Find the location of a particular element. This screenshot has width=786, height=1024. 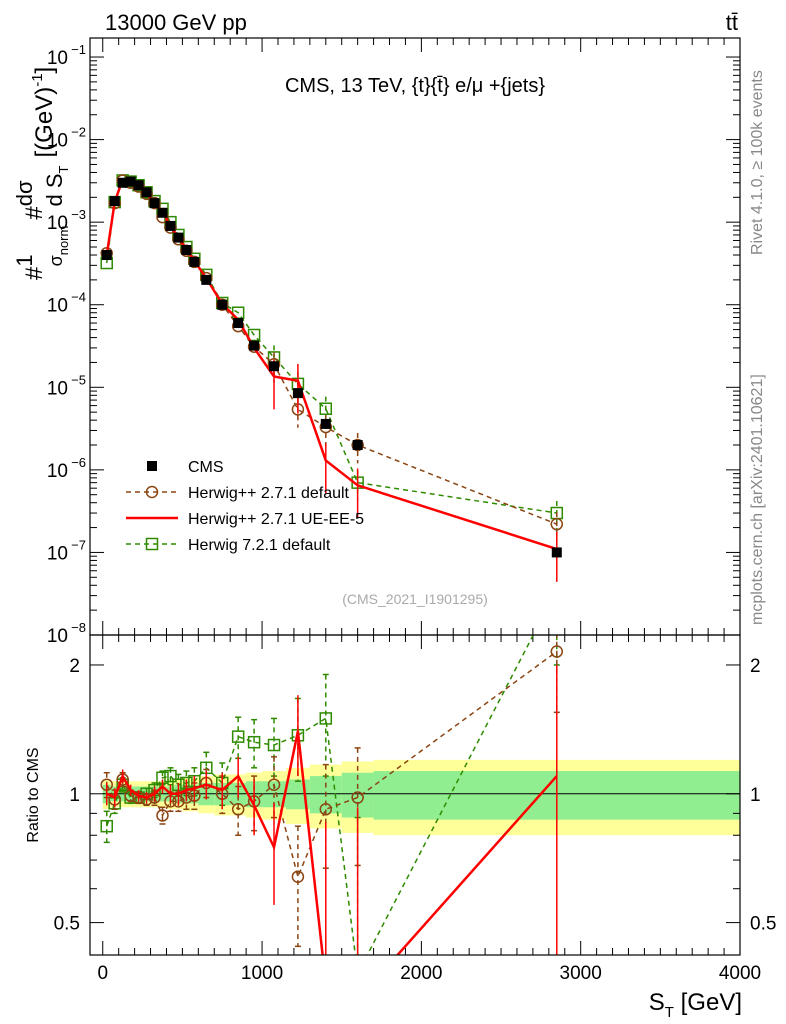

x-tick-label: 4000 is located at coordinates (740, 973).